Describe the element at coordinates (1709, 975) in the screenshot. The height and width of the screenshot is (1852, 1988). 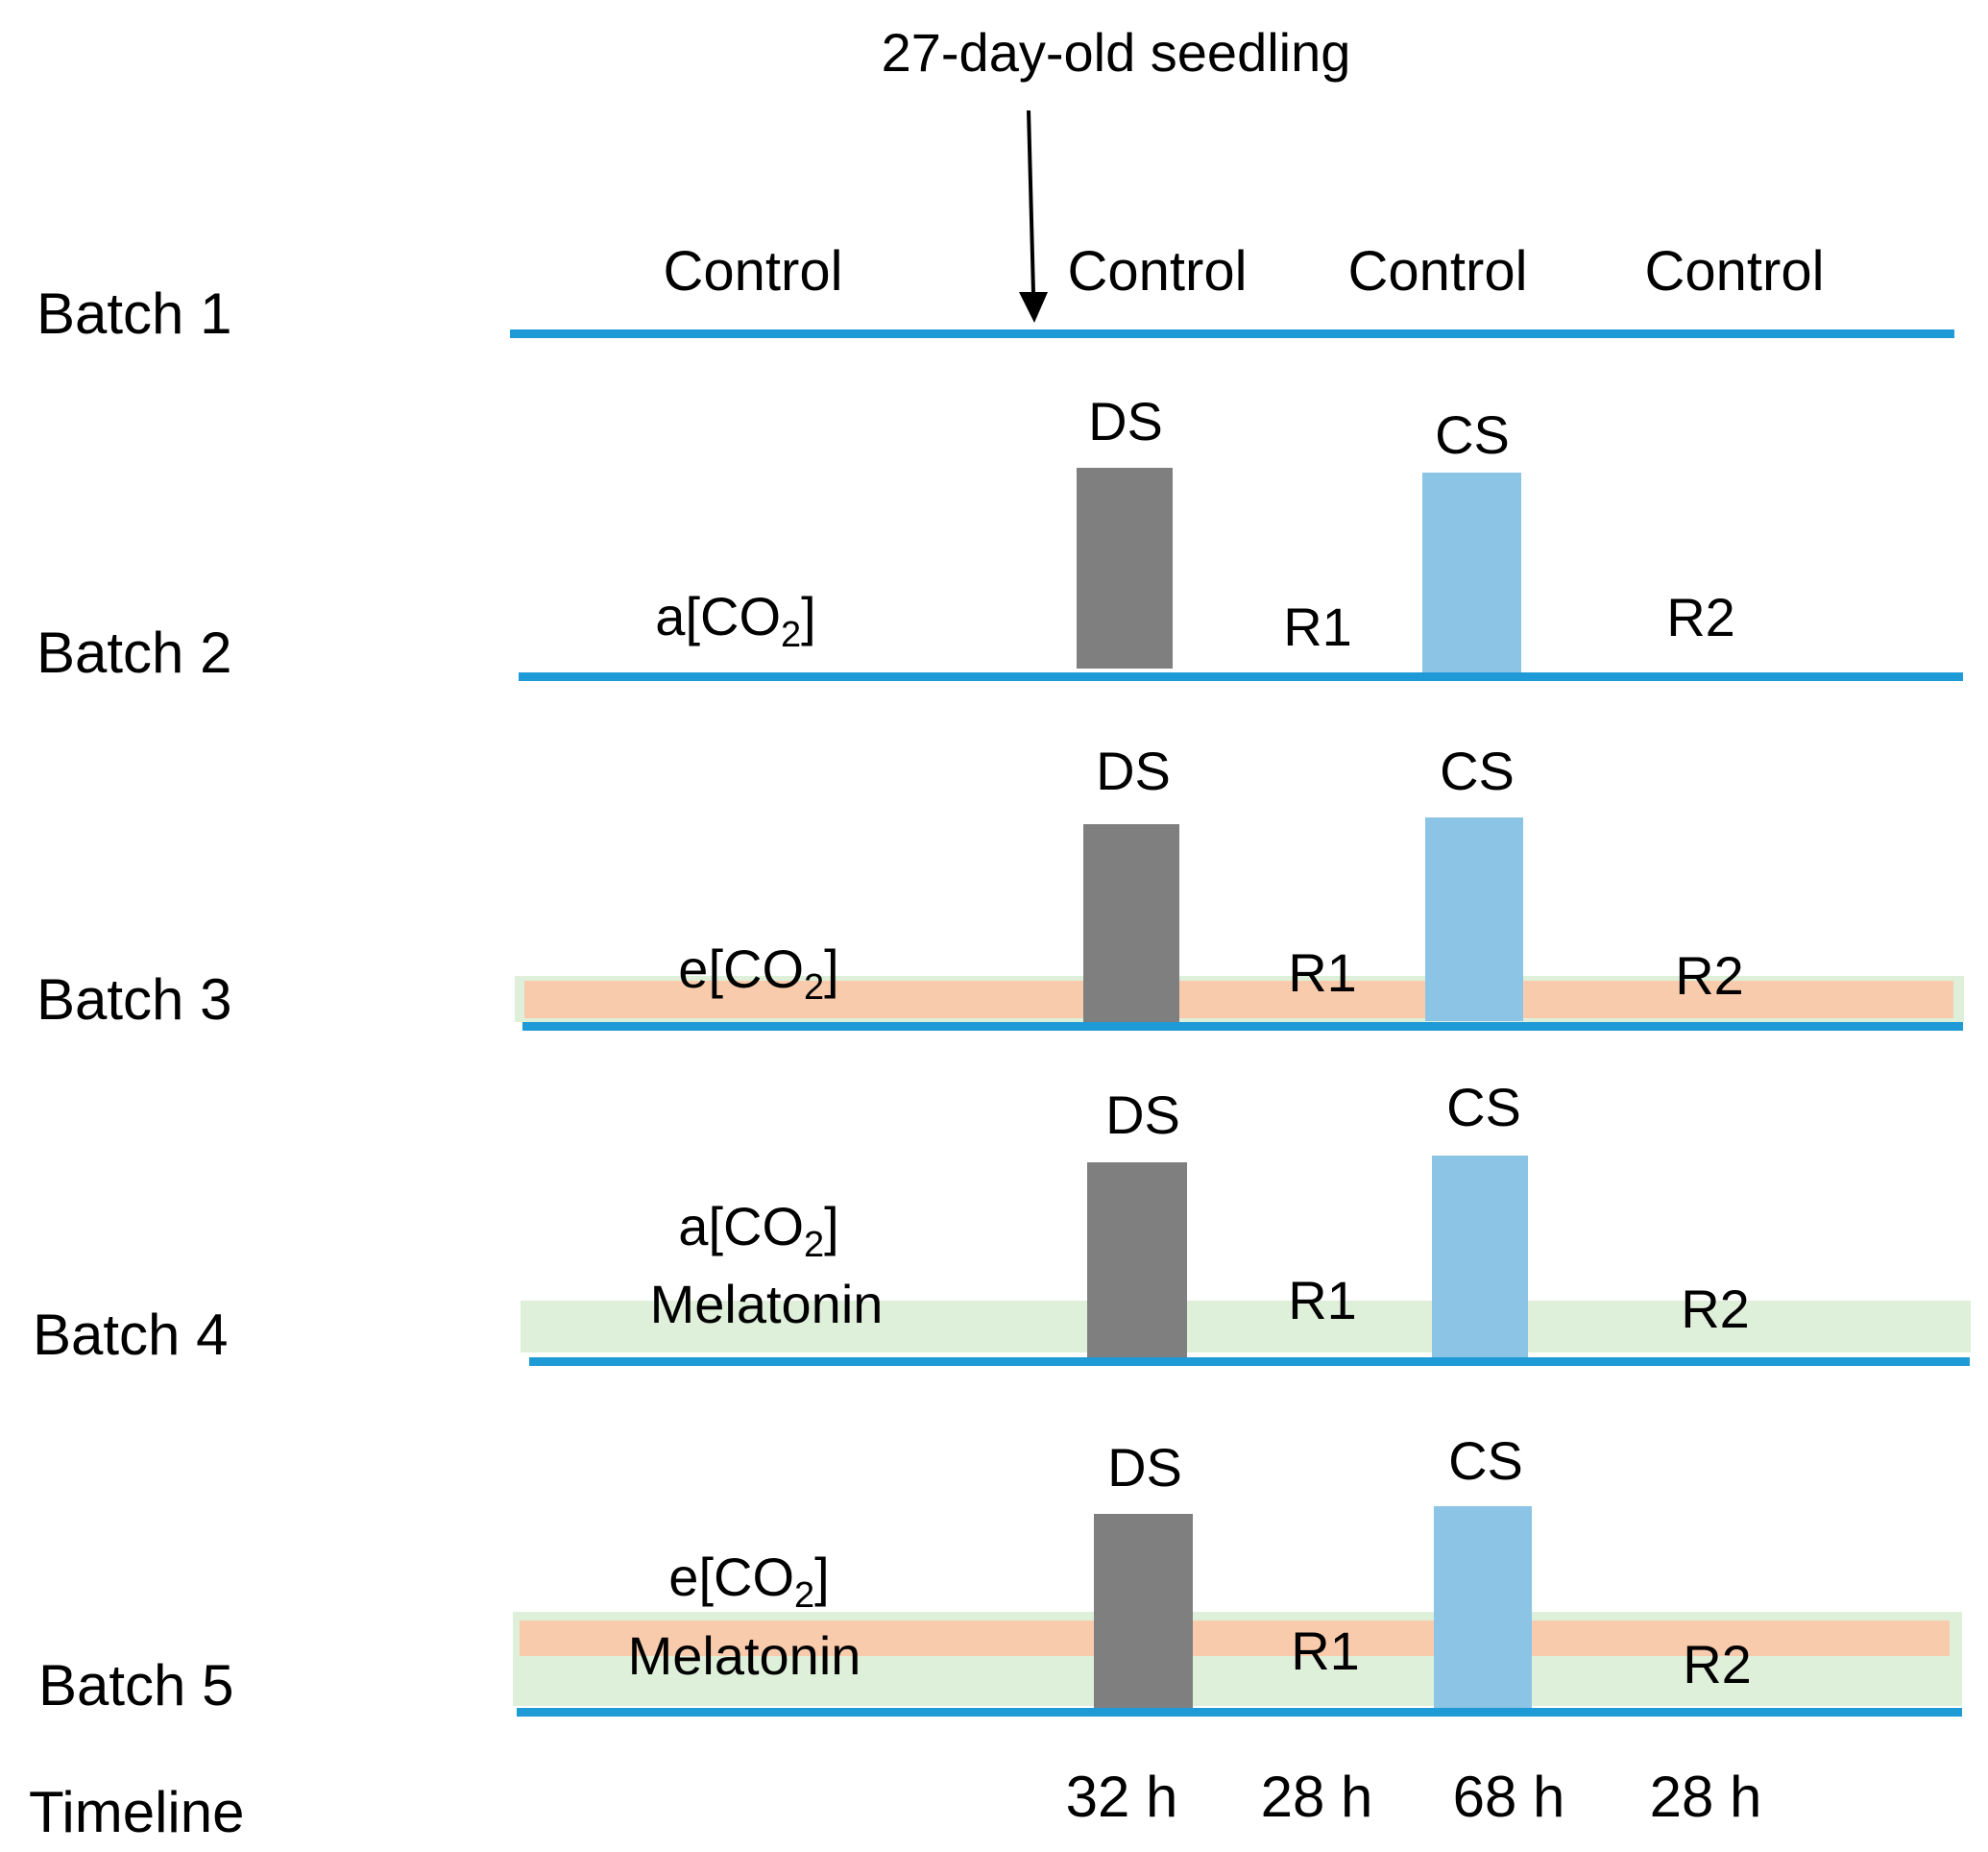
I see `batch-3-r2-label: R2` at that location.